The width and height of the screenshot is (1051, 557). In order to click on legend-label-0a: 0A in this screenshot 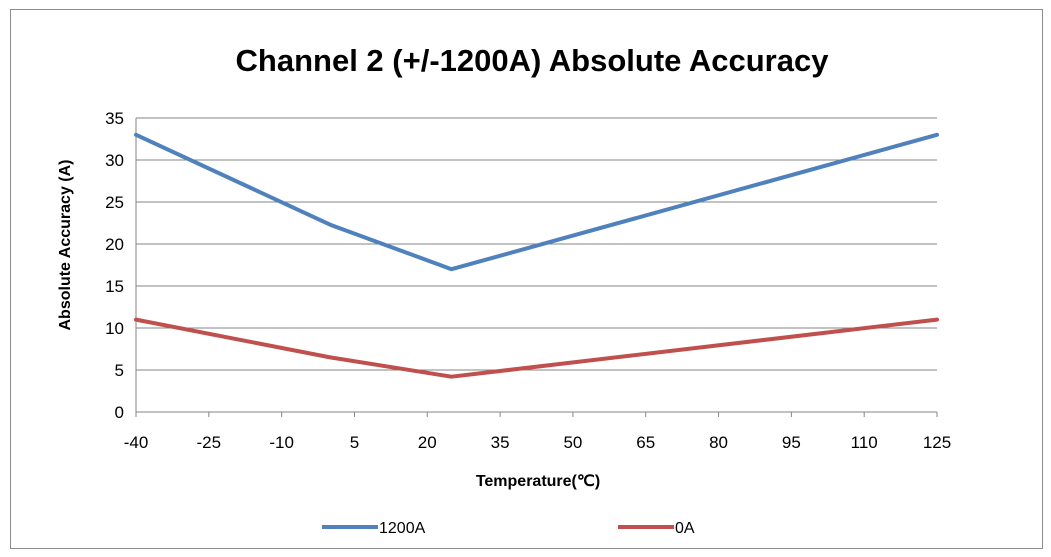, I will do `click(685, 528)`.